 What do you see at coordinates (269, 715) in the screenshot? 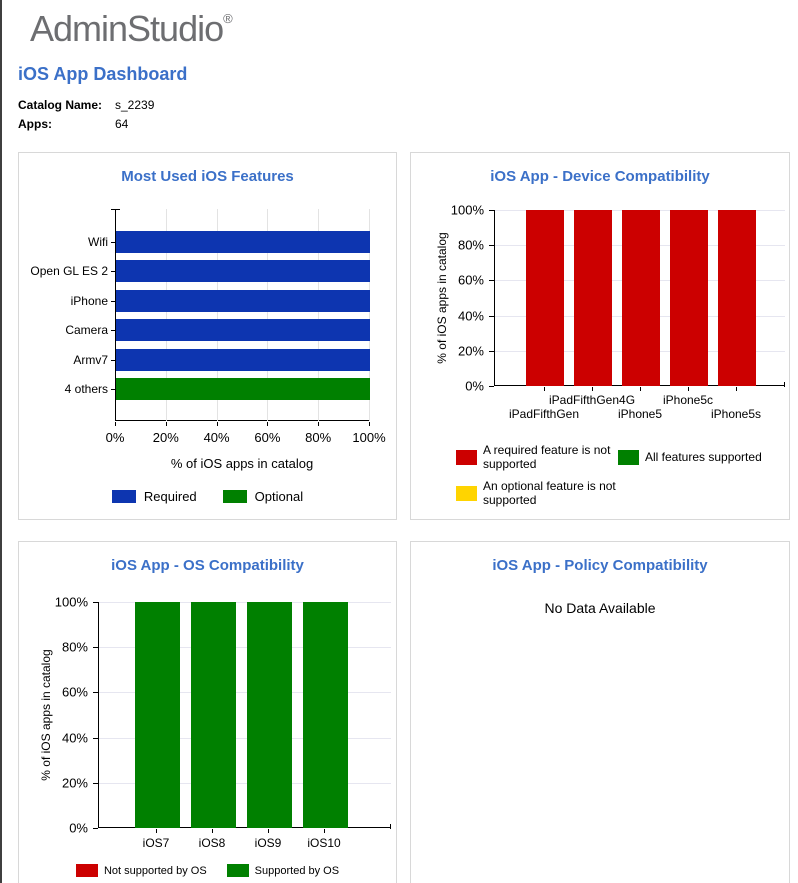
I see `bar-ios9` at bounding box center [269, 715].